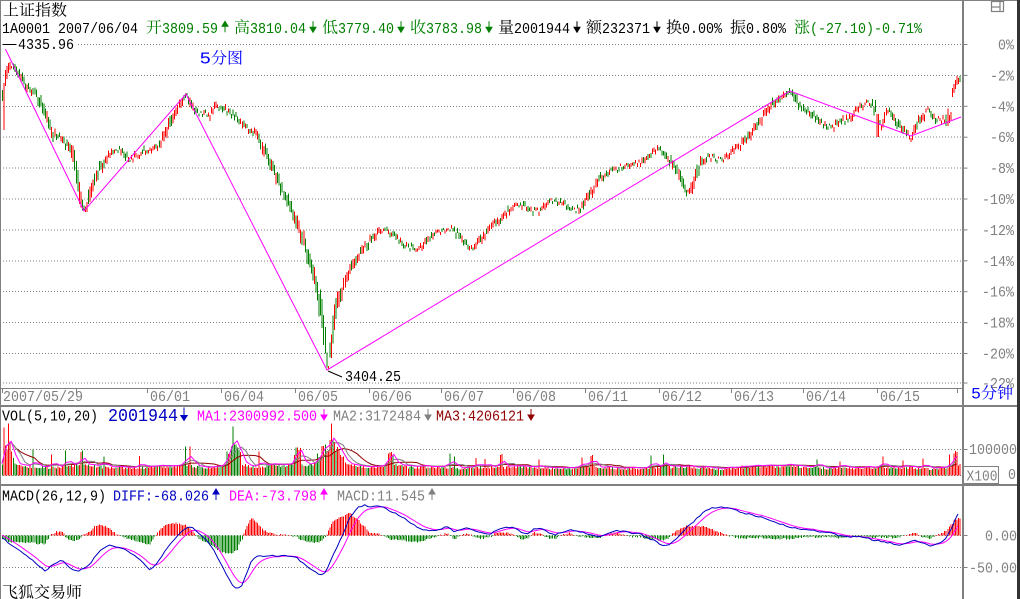 This screenshot has width=1020, height=599. What do you see at coordinates (766, 29) in the screenshot?
I see `svg-text: 0.80%` at bounding box center [766, 29].